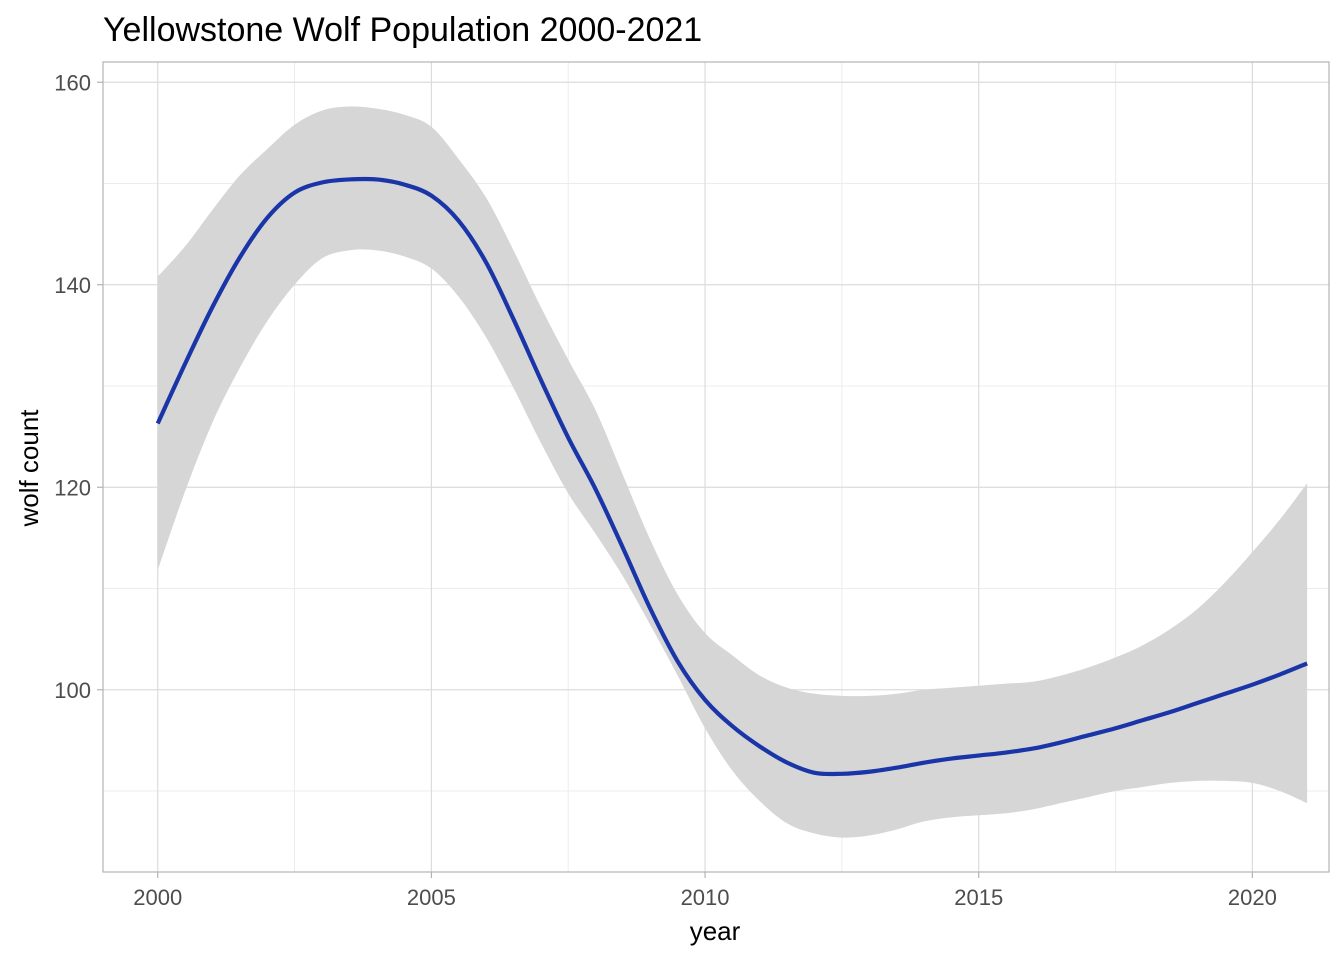  Describe the element at coordinates (431, 897) in the screenshot. I see `x-tick-label: 2005` at that location.